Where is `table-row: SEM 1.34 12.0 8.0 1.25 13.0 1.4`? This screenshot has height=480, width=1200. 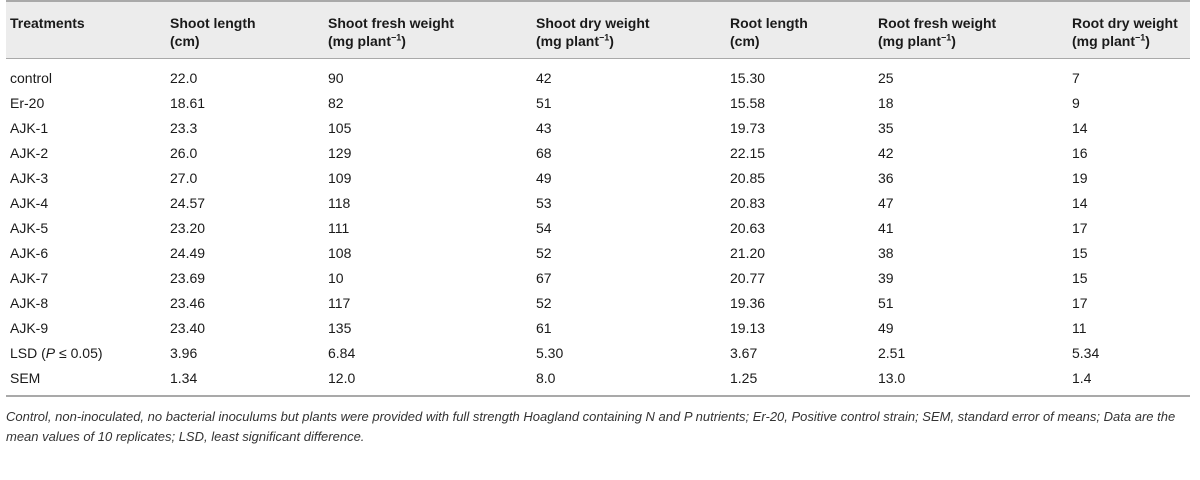
table-row: SEM 1.34 12.0 8.0 1.25 13.0 1.4 is located at coordinates (598, 382).